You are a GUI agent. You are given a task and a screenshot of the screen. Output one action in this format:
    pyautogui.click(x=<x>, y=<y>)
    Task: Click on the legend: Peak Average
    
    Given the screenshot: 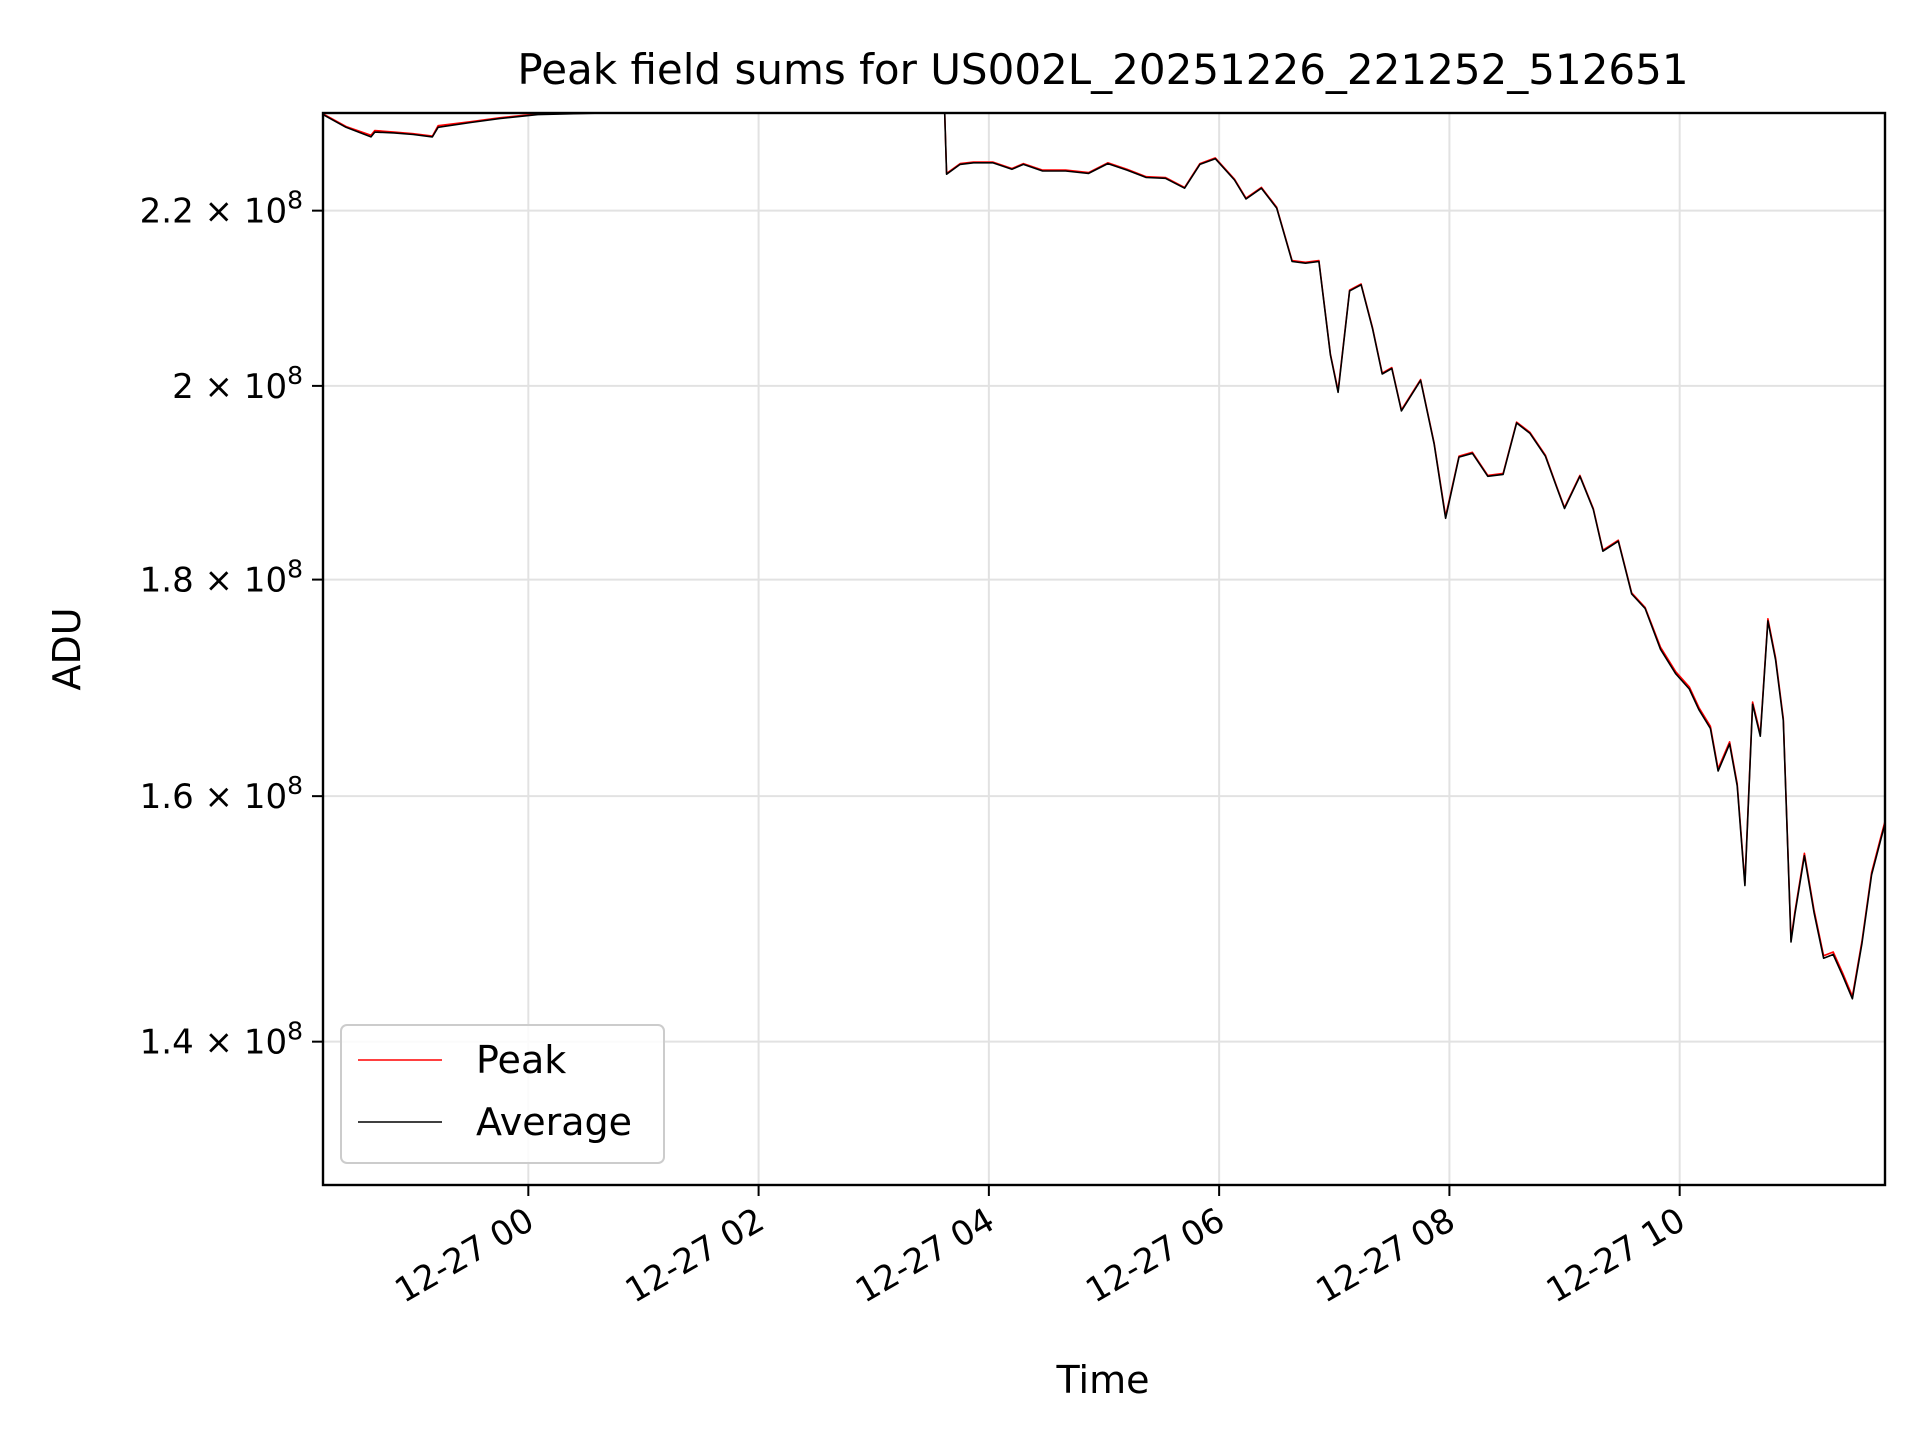 What is the action you would take?
    pyautogui.click(x=502, y=1094)
    